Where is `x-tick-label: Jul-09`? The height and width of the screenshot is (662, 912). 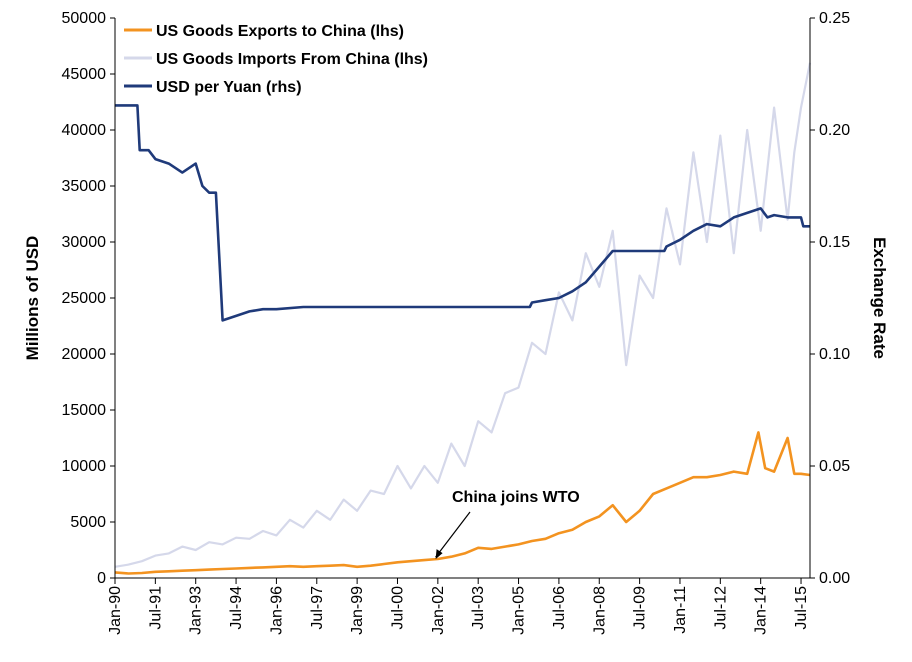 x-tick-label: Jul-09 is located at coordinates (640, 608).